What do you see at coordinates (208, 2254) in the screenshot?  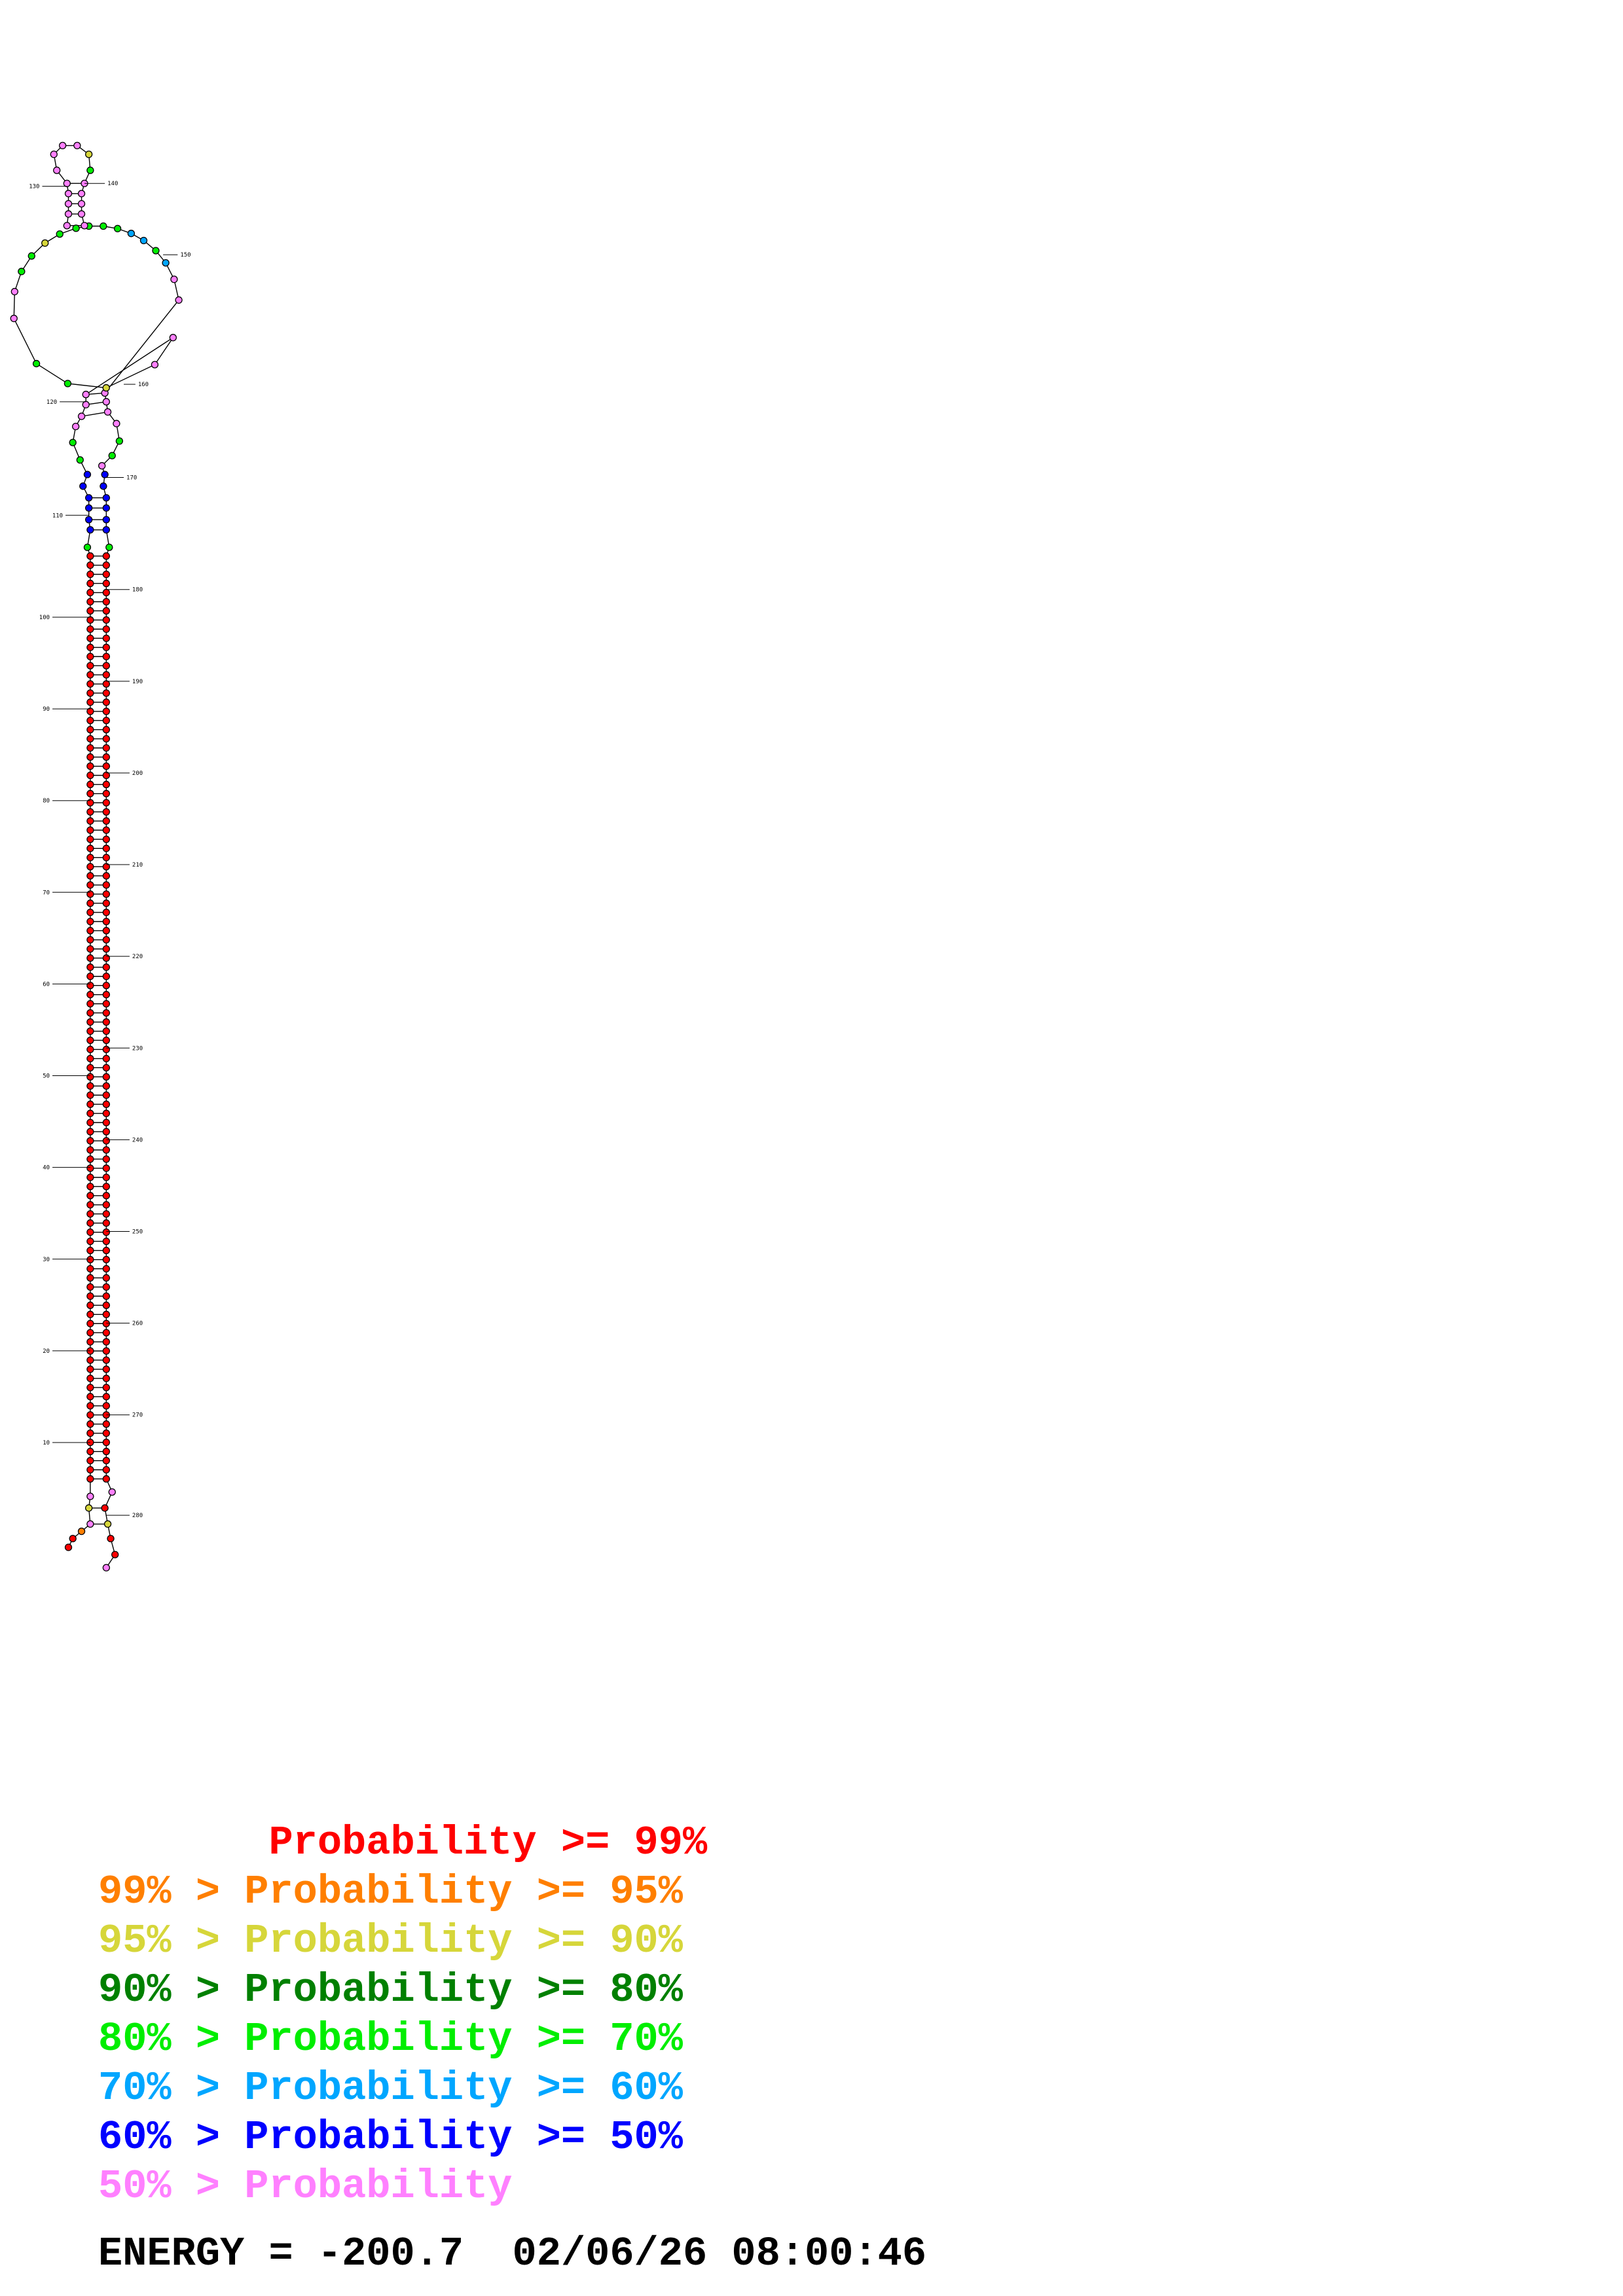 I see `energy-label: ENERGY =` at bounding box center [208, 2254].